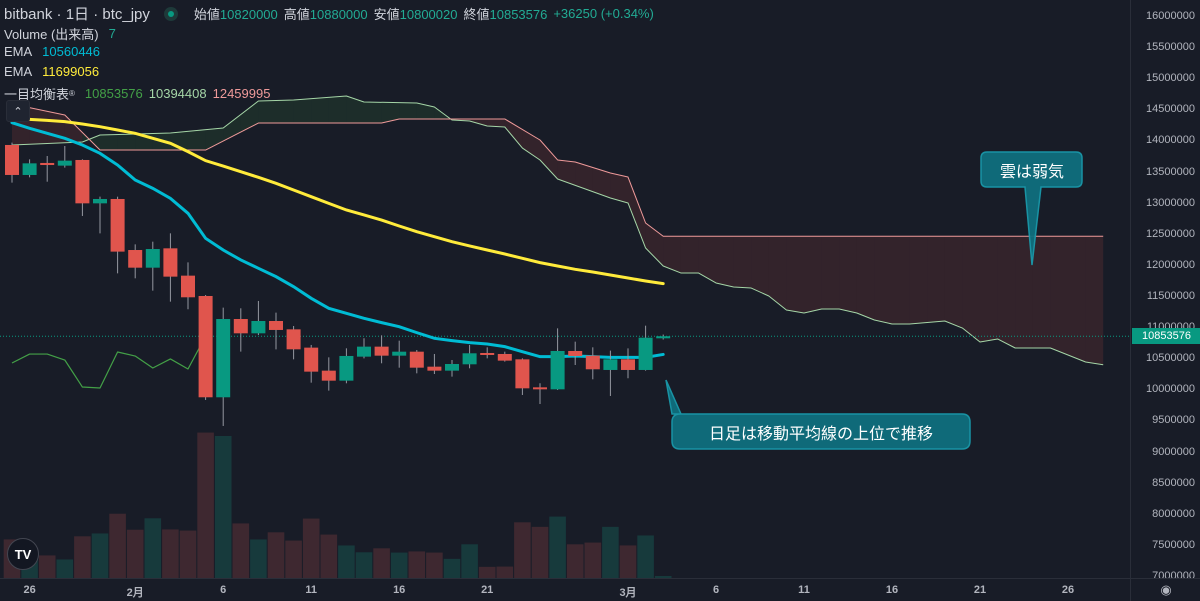  What do you see at coordinates (1170, 202) in the screenshot?
I see `price-tick-label: 13000000` at bounding box center [1170, 202].